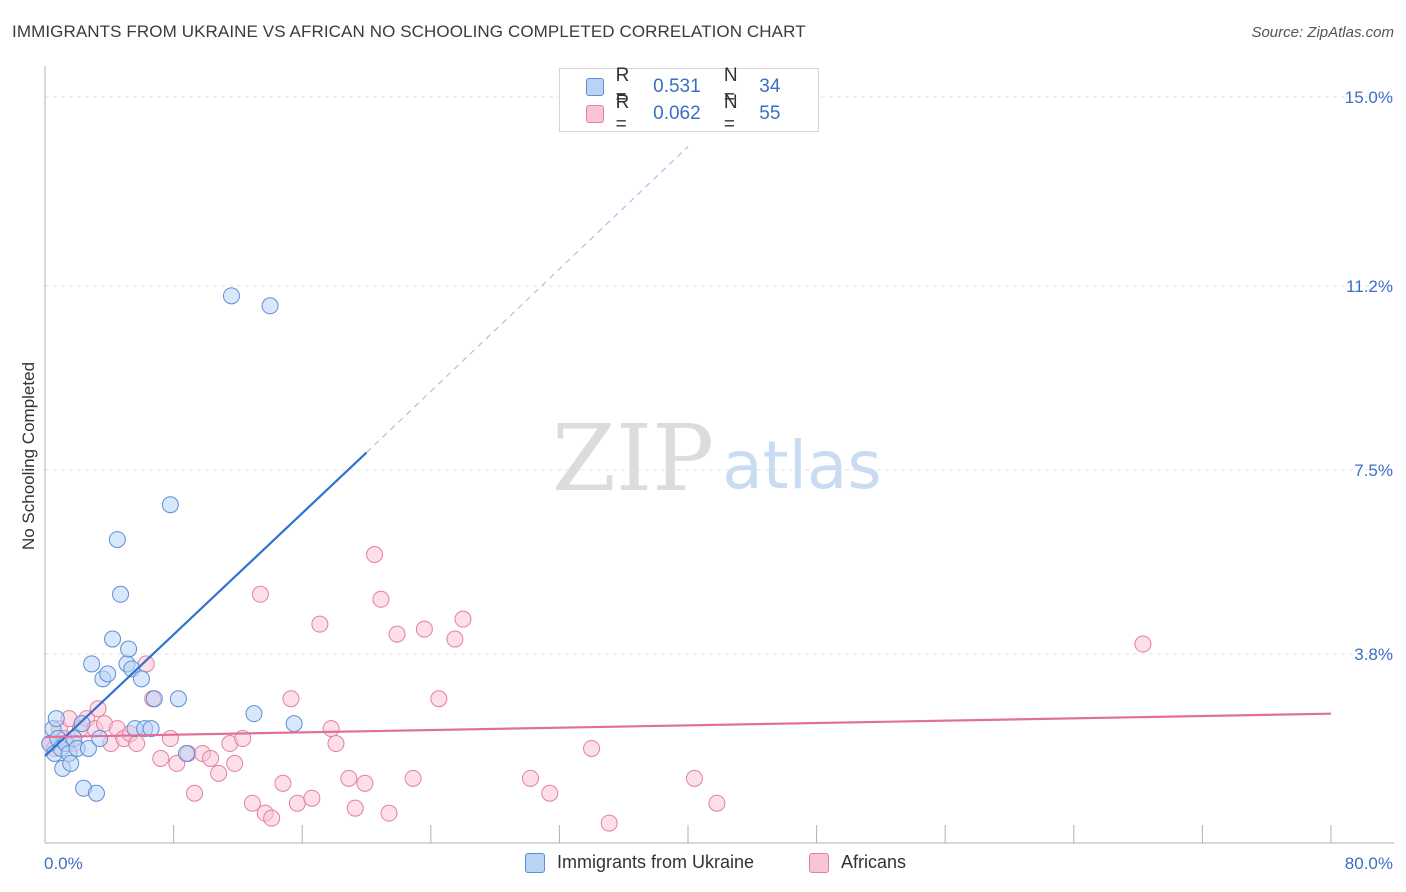 Image resolution: width=1406 pixels, height=892 pixels. I want to click on legend-n-label: N =, so click(730, 113).